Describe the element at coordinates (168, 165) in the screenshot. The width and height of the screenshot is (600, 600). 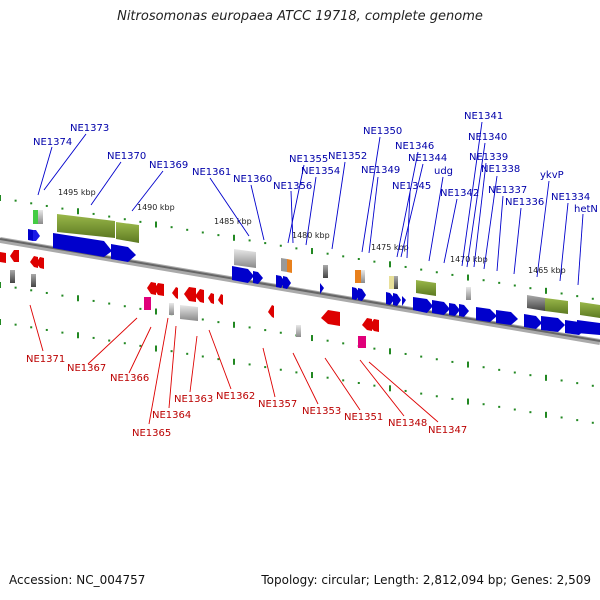
I see `gene-label-NE1369: NE1369` at that location.